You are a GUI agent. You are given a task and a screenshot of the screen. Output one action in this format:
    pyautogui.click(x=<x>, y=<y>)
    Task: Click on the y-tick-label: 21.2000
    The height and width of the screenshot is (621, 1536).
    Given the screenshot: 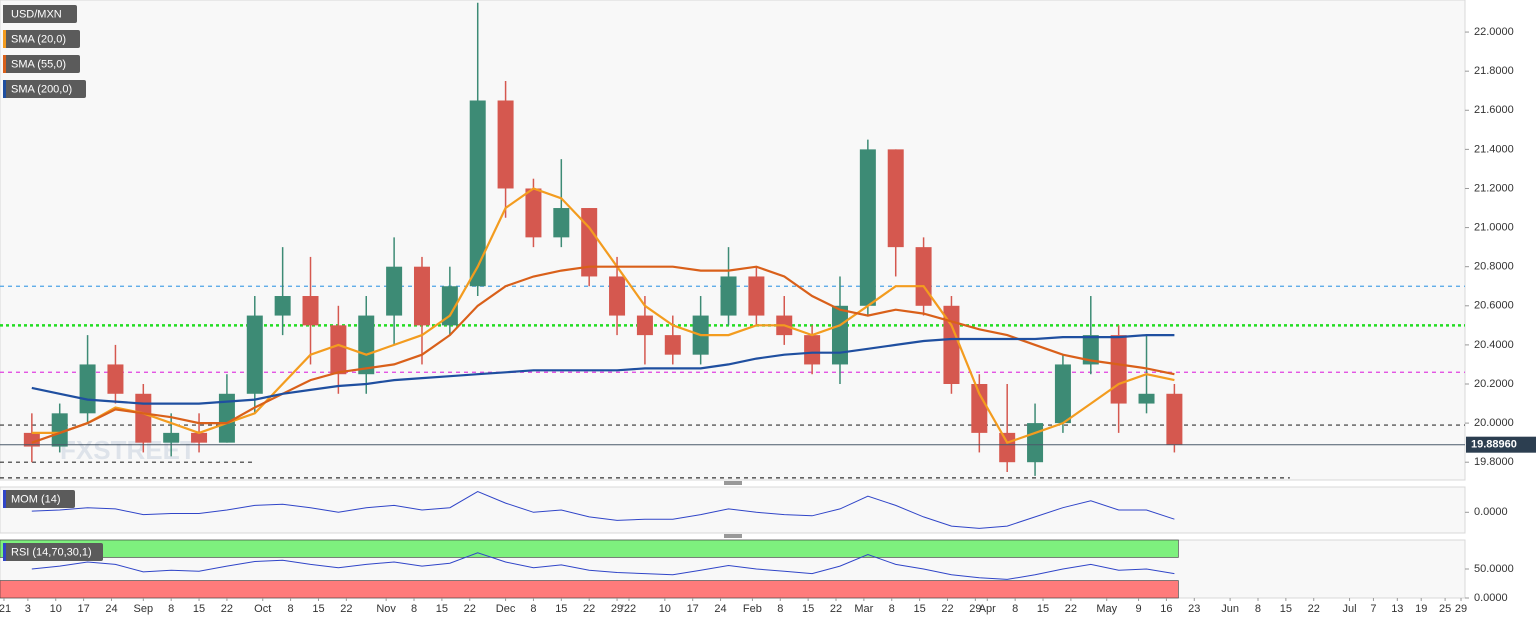 What is the action you would take?
    pyautogui.click(x=1494, y=188)
    